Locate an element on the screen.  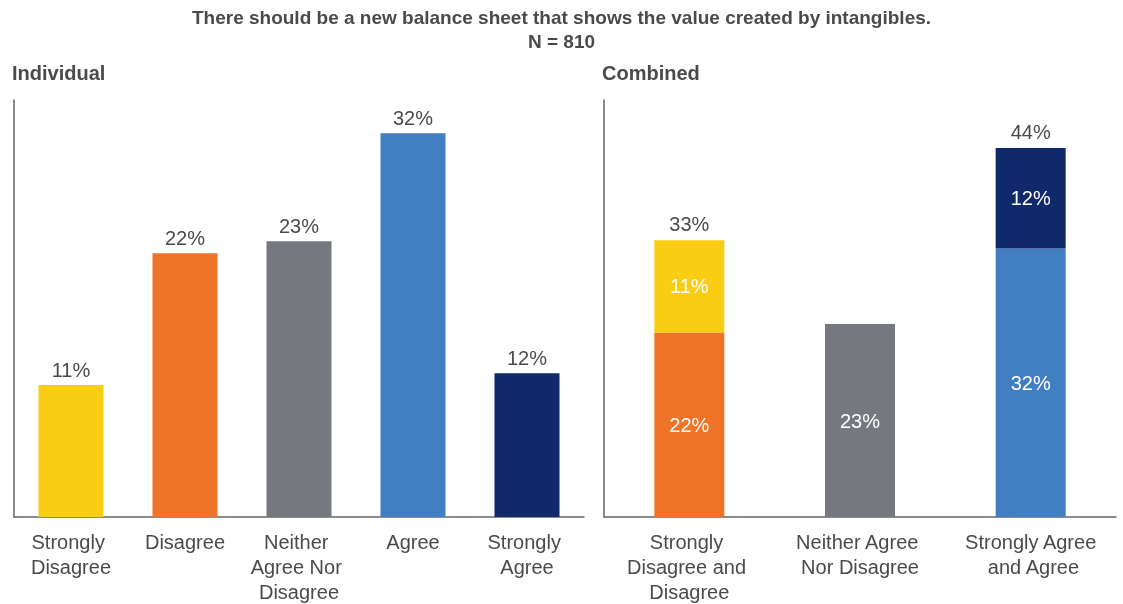
x-tick-label: Strongly Agree is located at coordinates (527, 554).